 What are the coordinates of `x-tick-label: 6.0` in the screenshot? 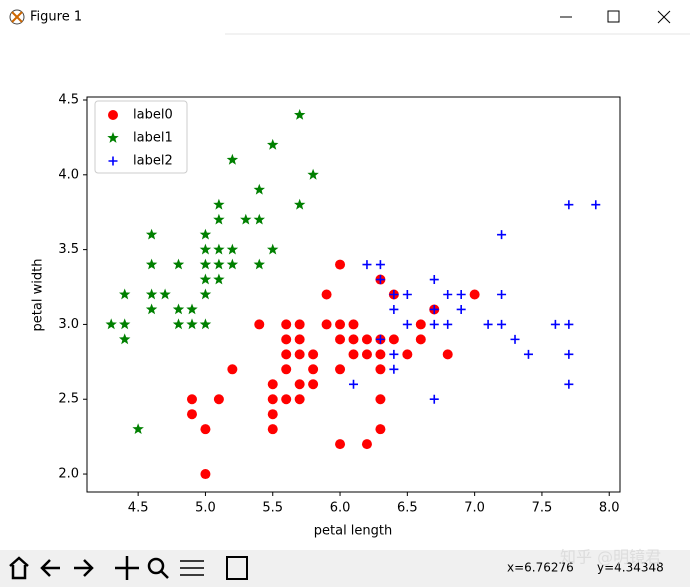 It's located at (340, 508).